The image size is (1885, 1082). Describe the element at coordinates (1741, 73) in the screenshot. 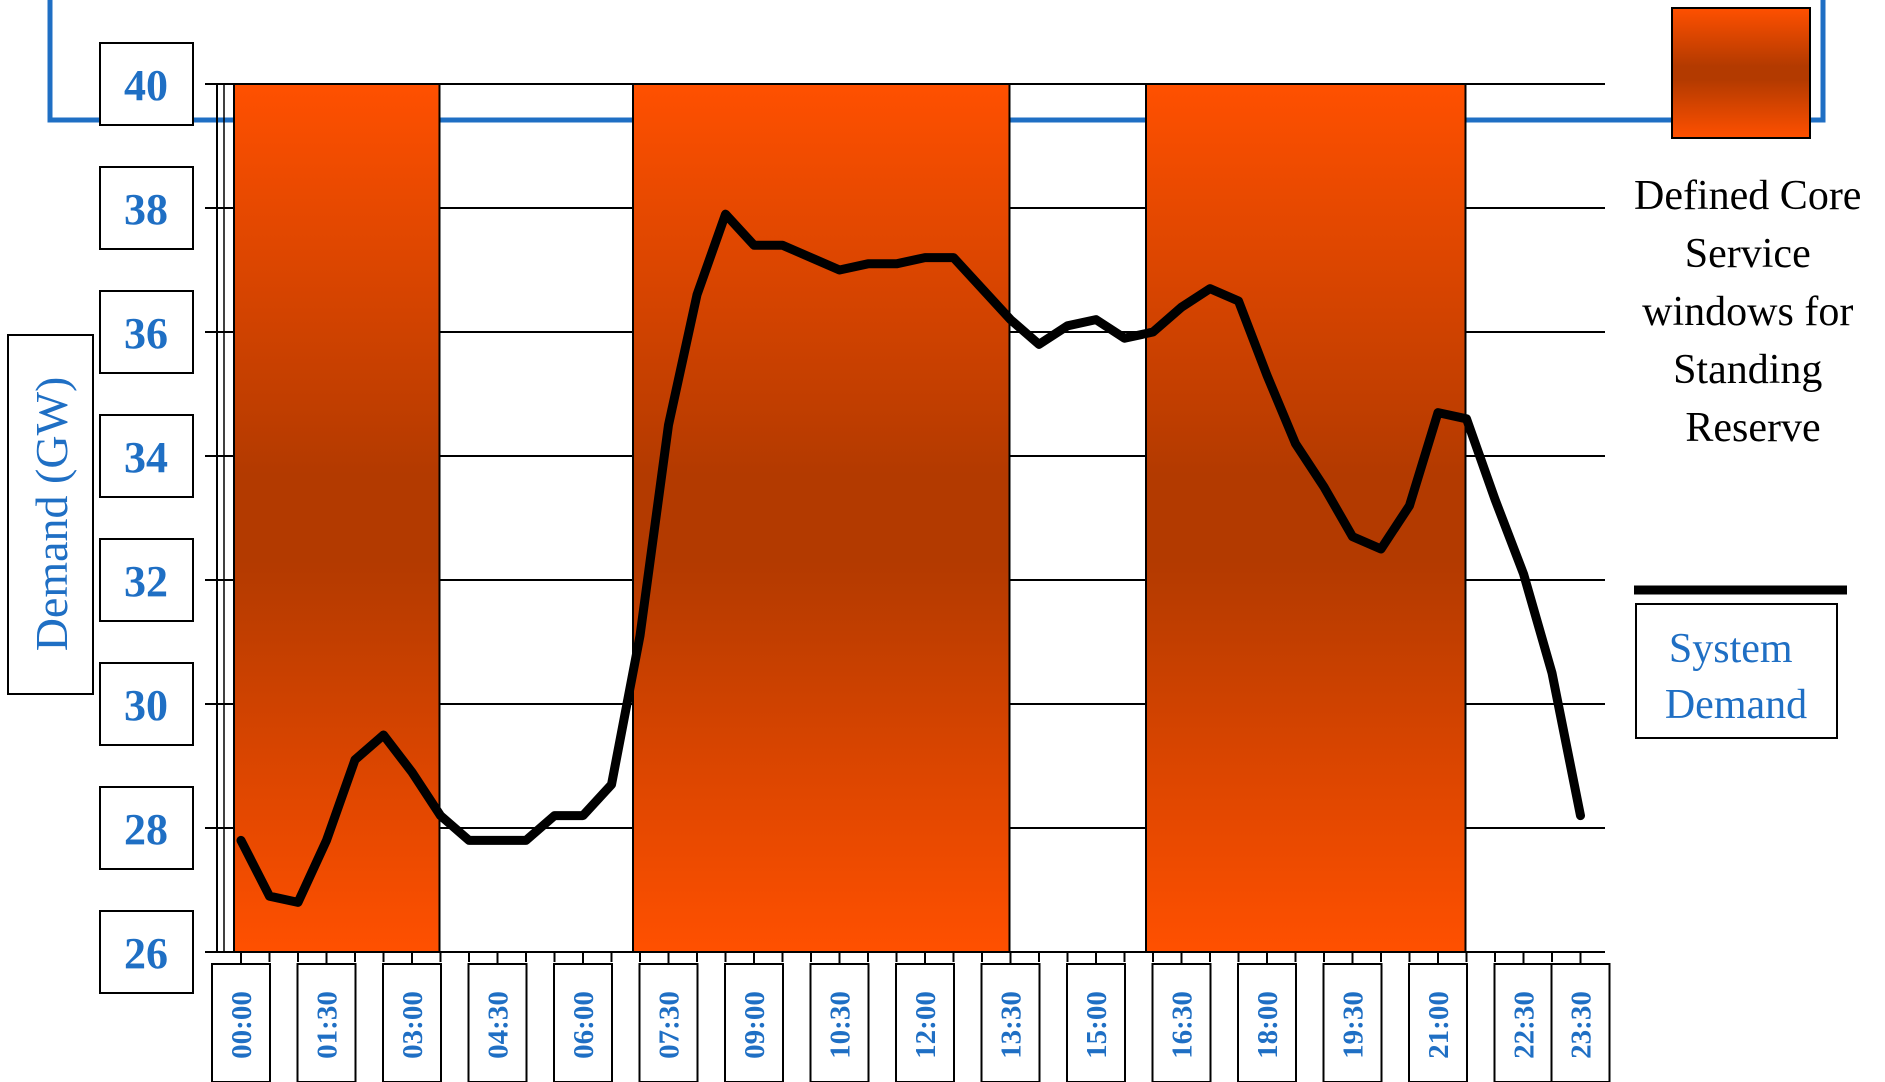

I see `legend-windows-swatch` at that location.